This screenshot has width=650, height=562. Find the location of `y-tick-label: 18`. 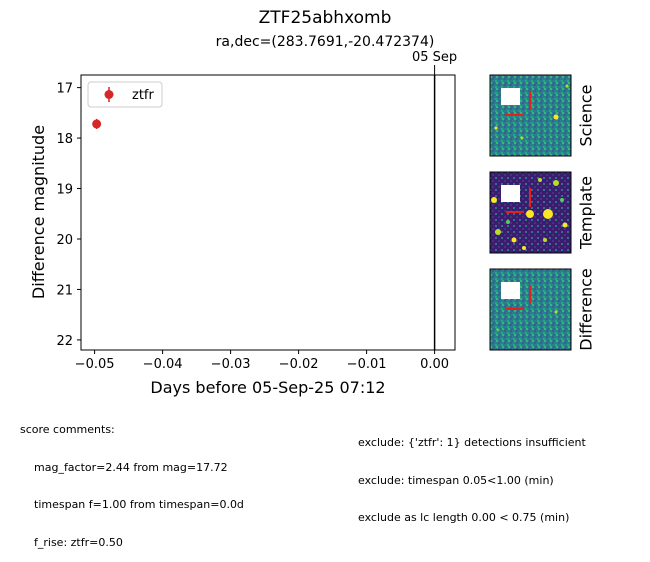

y-tick-label: 18 is located at coordinates (64, 139).